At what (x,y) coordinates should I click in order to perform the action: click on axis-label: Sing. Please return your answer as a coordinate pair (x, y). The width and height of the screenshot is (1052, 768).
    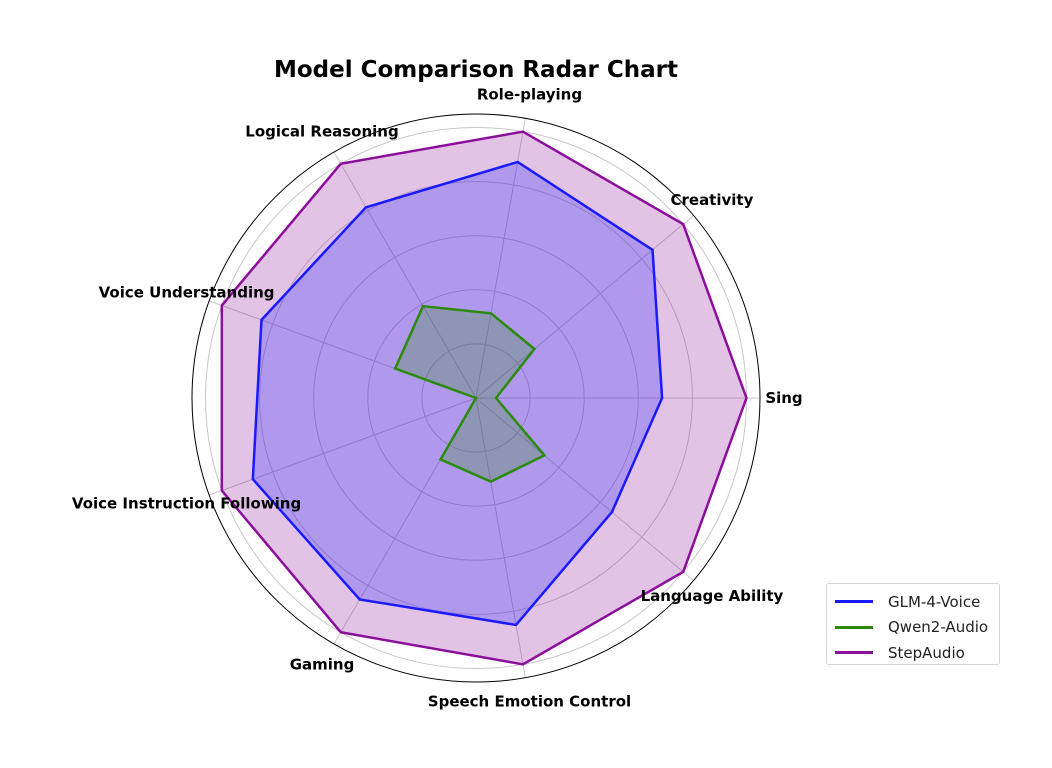
    Looking at the image, I should click on (783, 398).